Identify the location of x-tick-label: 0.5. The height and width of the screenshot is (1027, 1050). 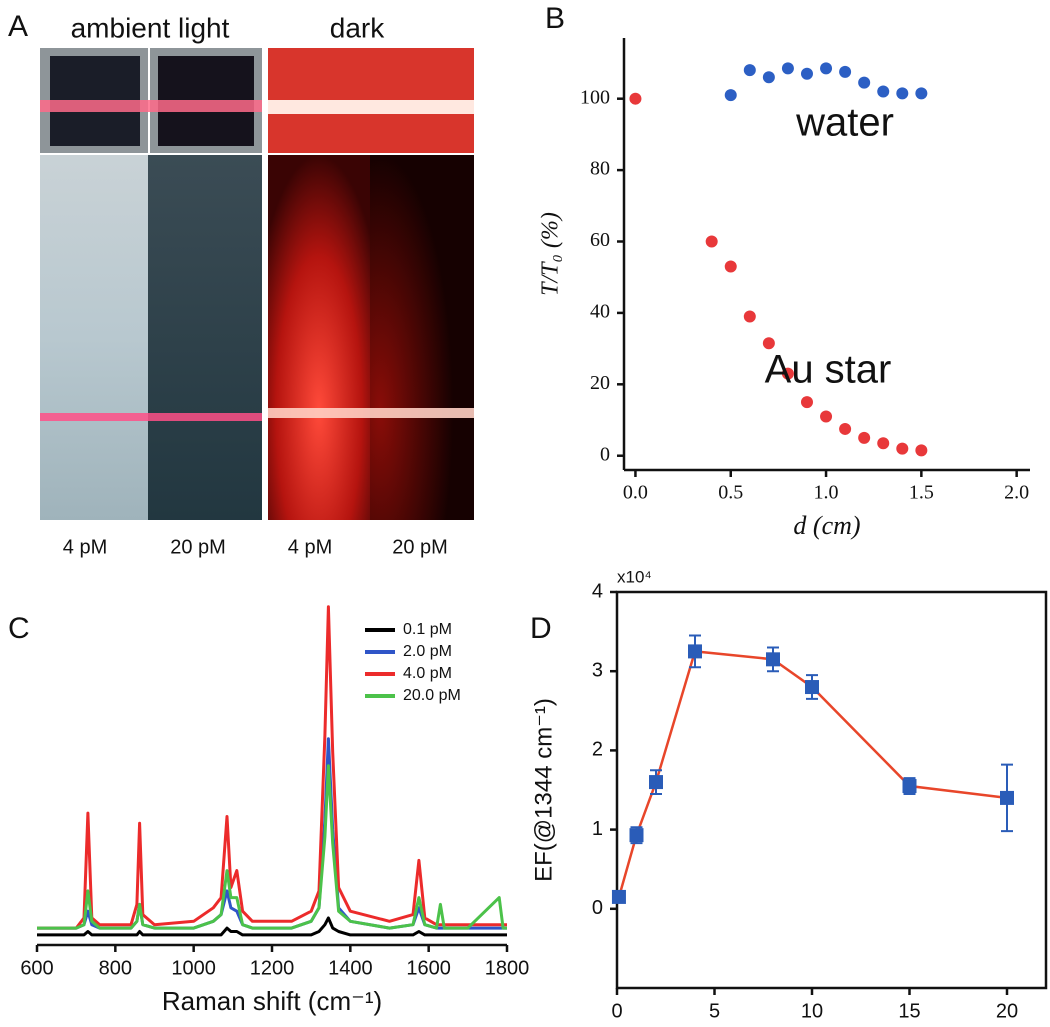
(730, 493).